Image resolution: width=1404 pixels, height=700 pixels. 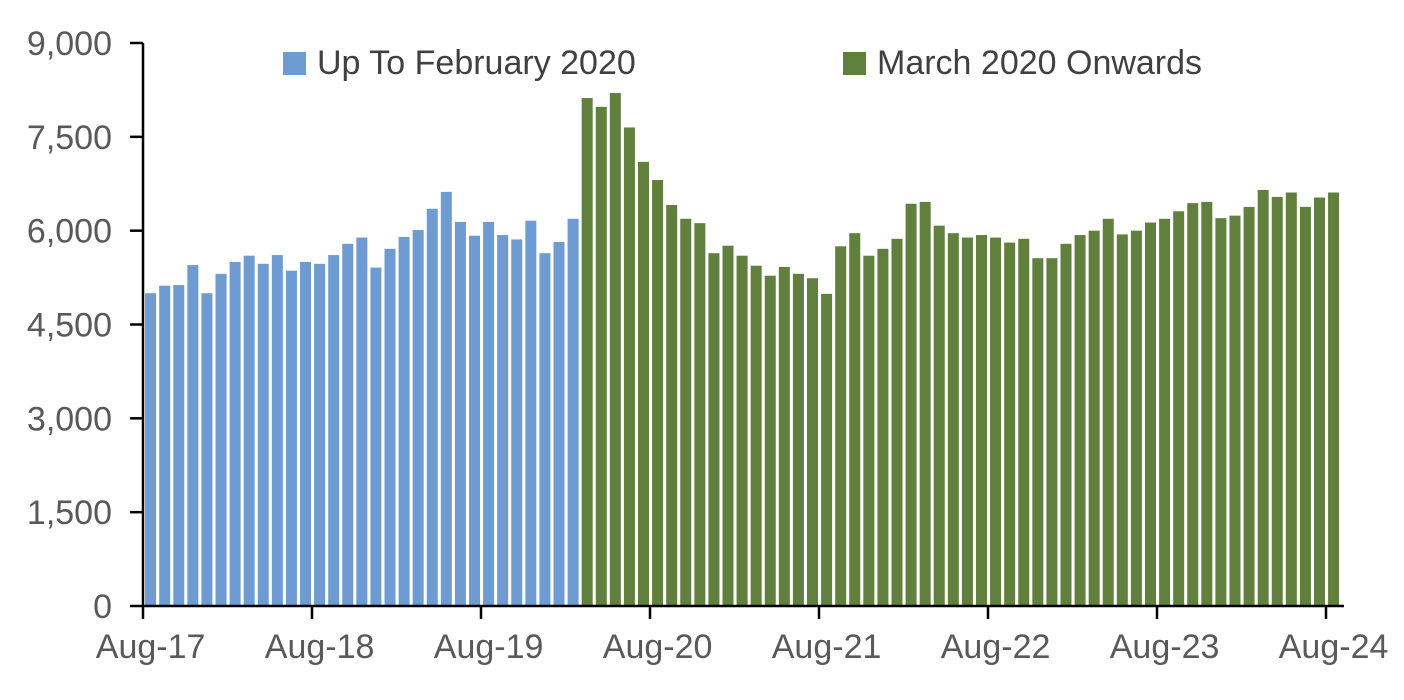 I want to click on y-axis-label-7,500: 7,500, so click(x=69, y=138).